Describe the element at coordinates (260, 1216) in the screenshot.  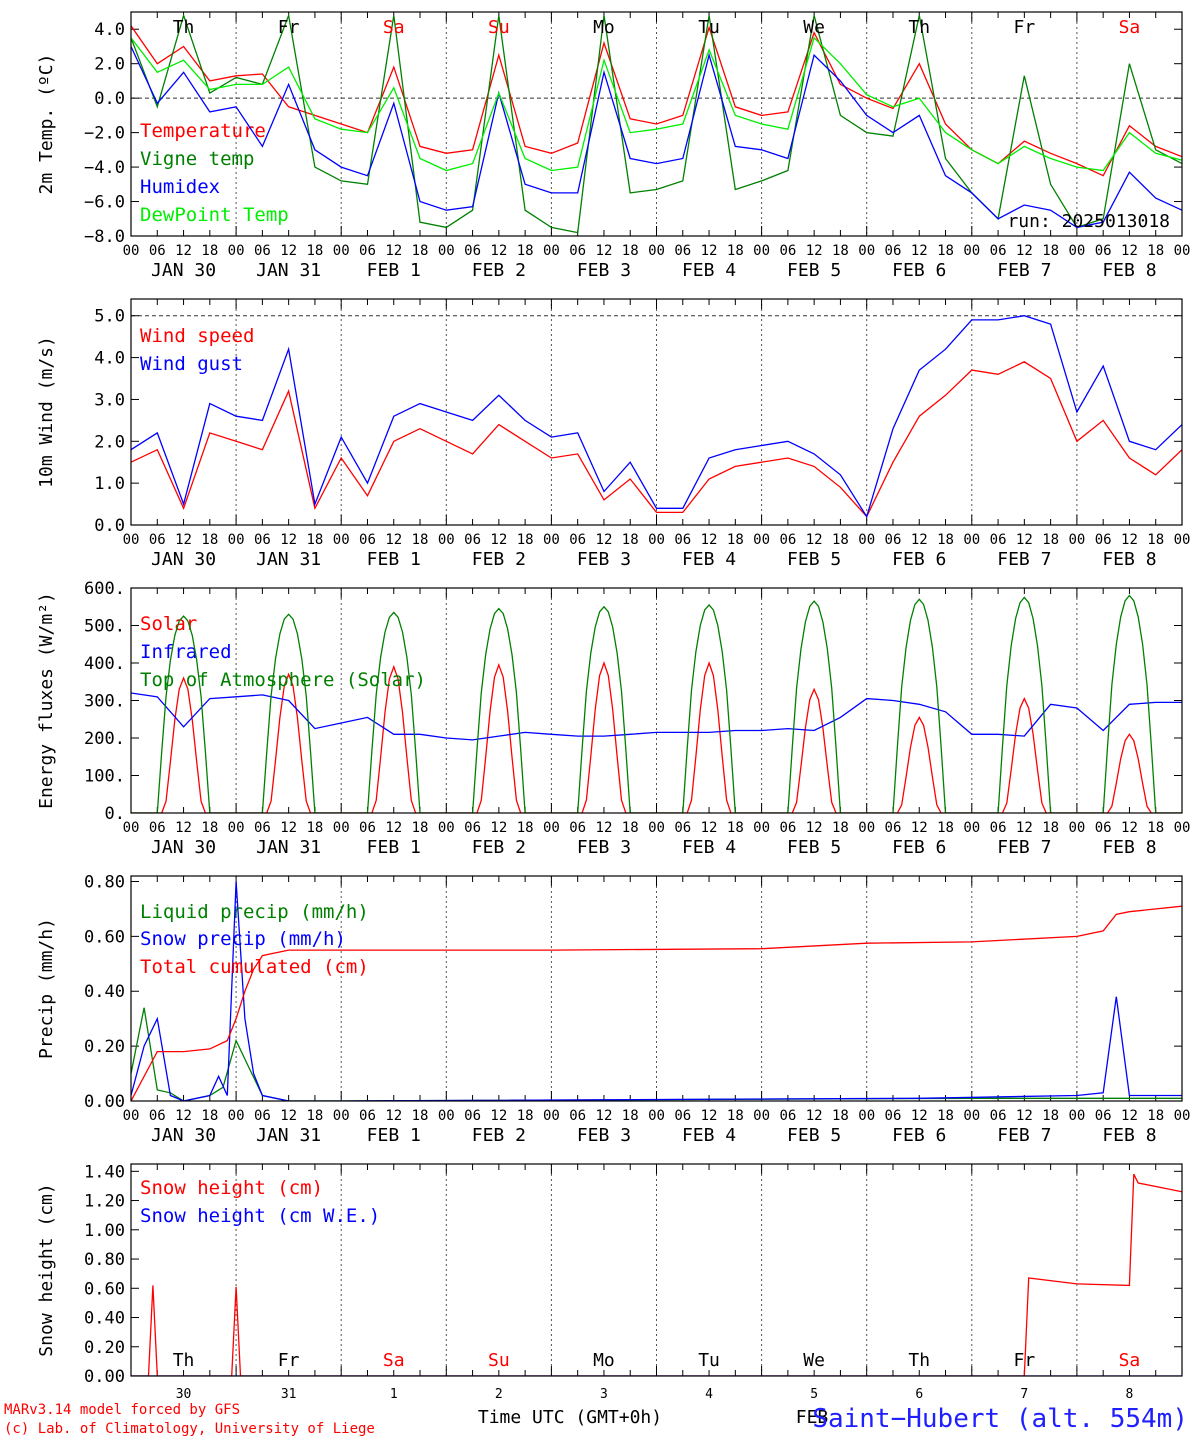
I see `legend-entry: Snow height (cm W.E.)` at that location.